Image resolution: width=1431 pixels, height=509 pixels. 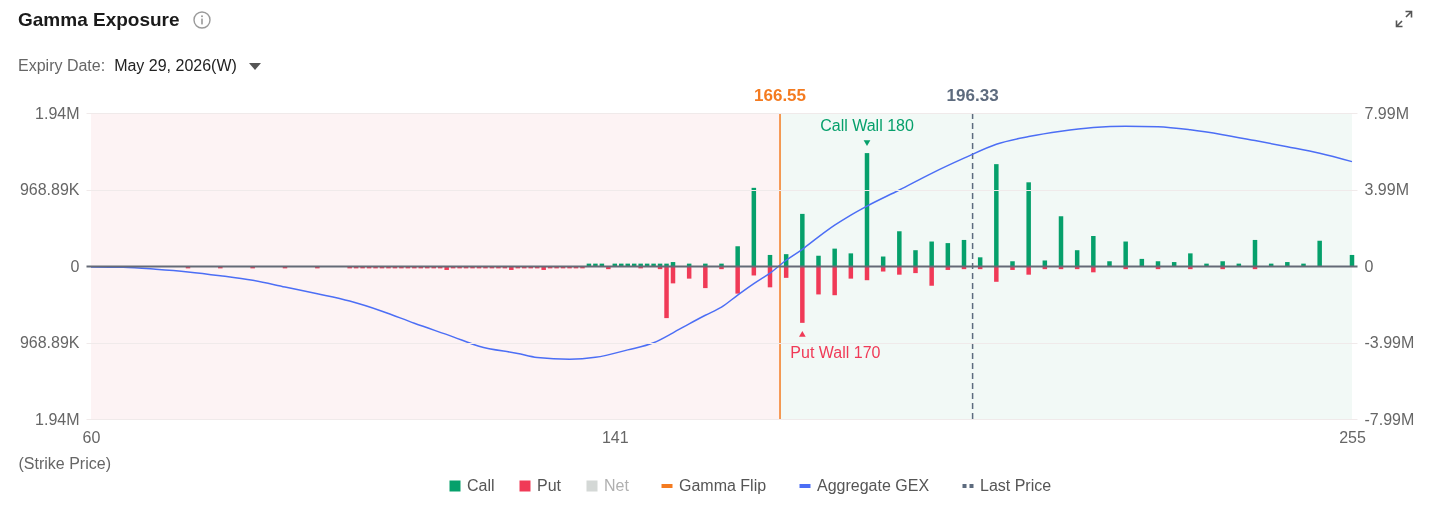 What do you see at coordinates (99, 20) in the screenshot?
I see `chart-title: Gamma Exposure` at bounding box center [99, 20].